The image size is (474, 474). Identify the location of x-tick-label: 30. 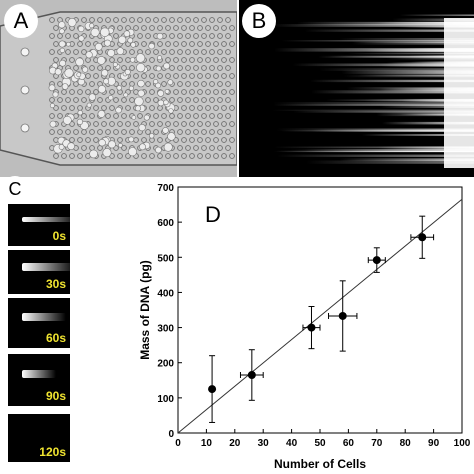
(264, 443).